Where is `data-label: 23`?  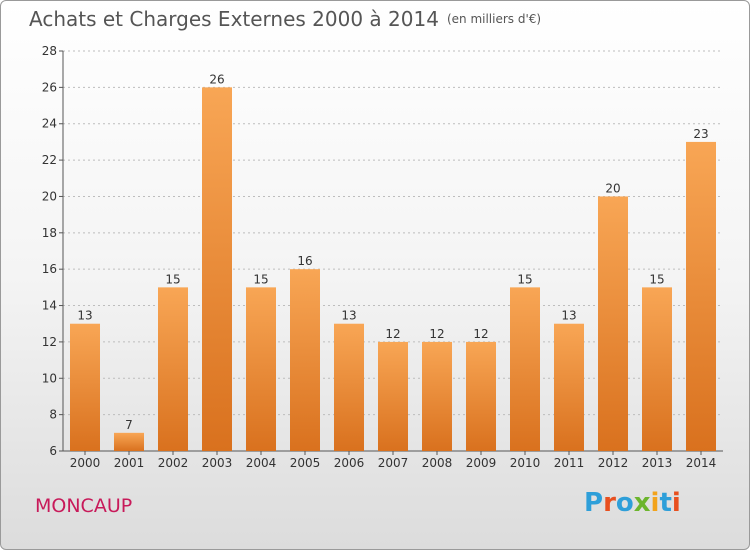
data-label: 23 is located at coordinates (700, 134).